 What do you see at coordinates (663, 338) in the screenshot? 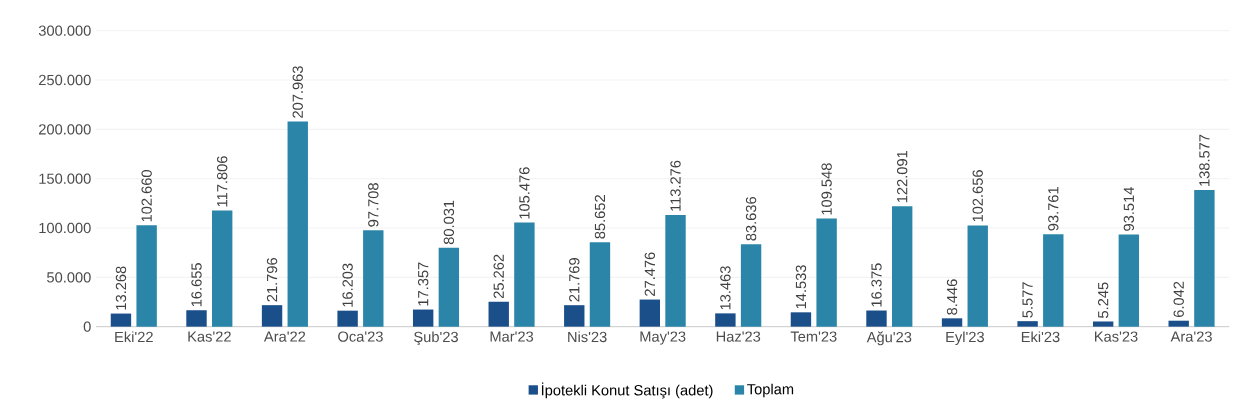
I see `x-tick-label: May'23` at bounding box center [663, 338].